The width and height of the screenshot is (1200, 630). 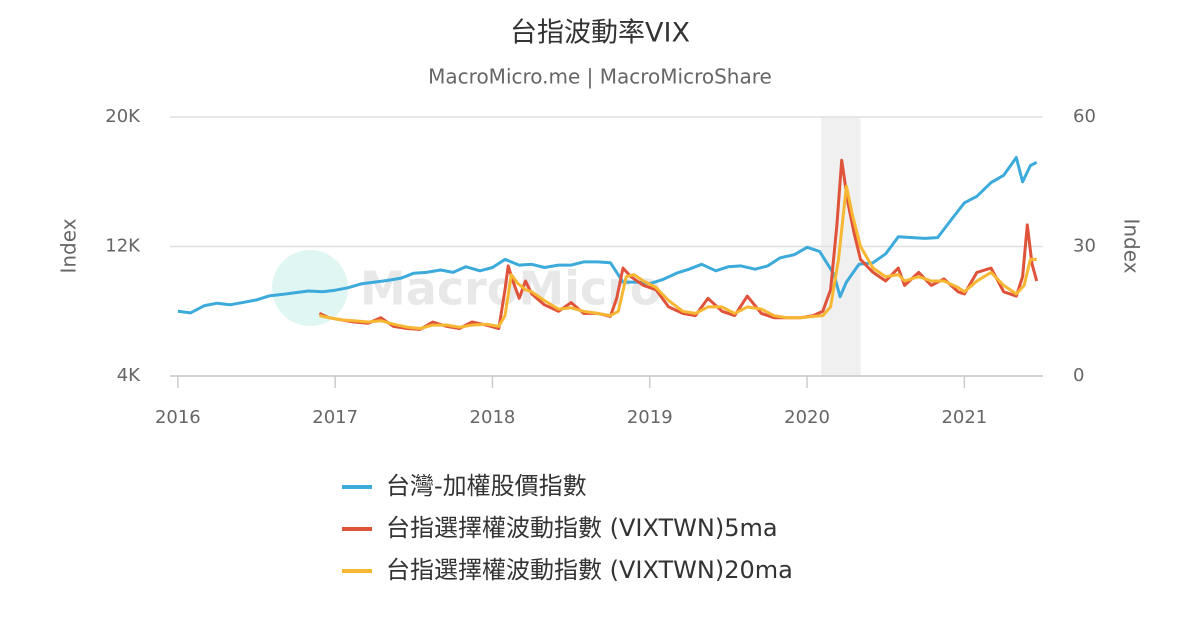 What do you see at coordinates (650, 417) in the screenshot?
I see `x-tick-label: 2019` at bounding box center [650, 417].